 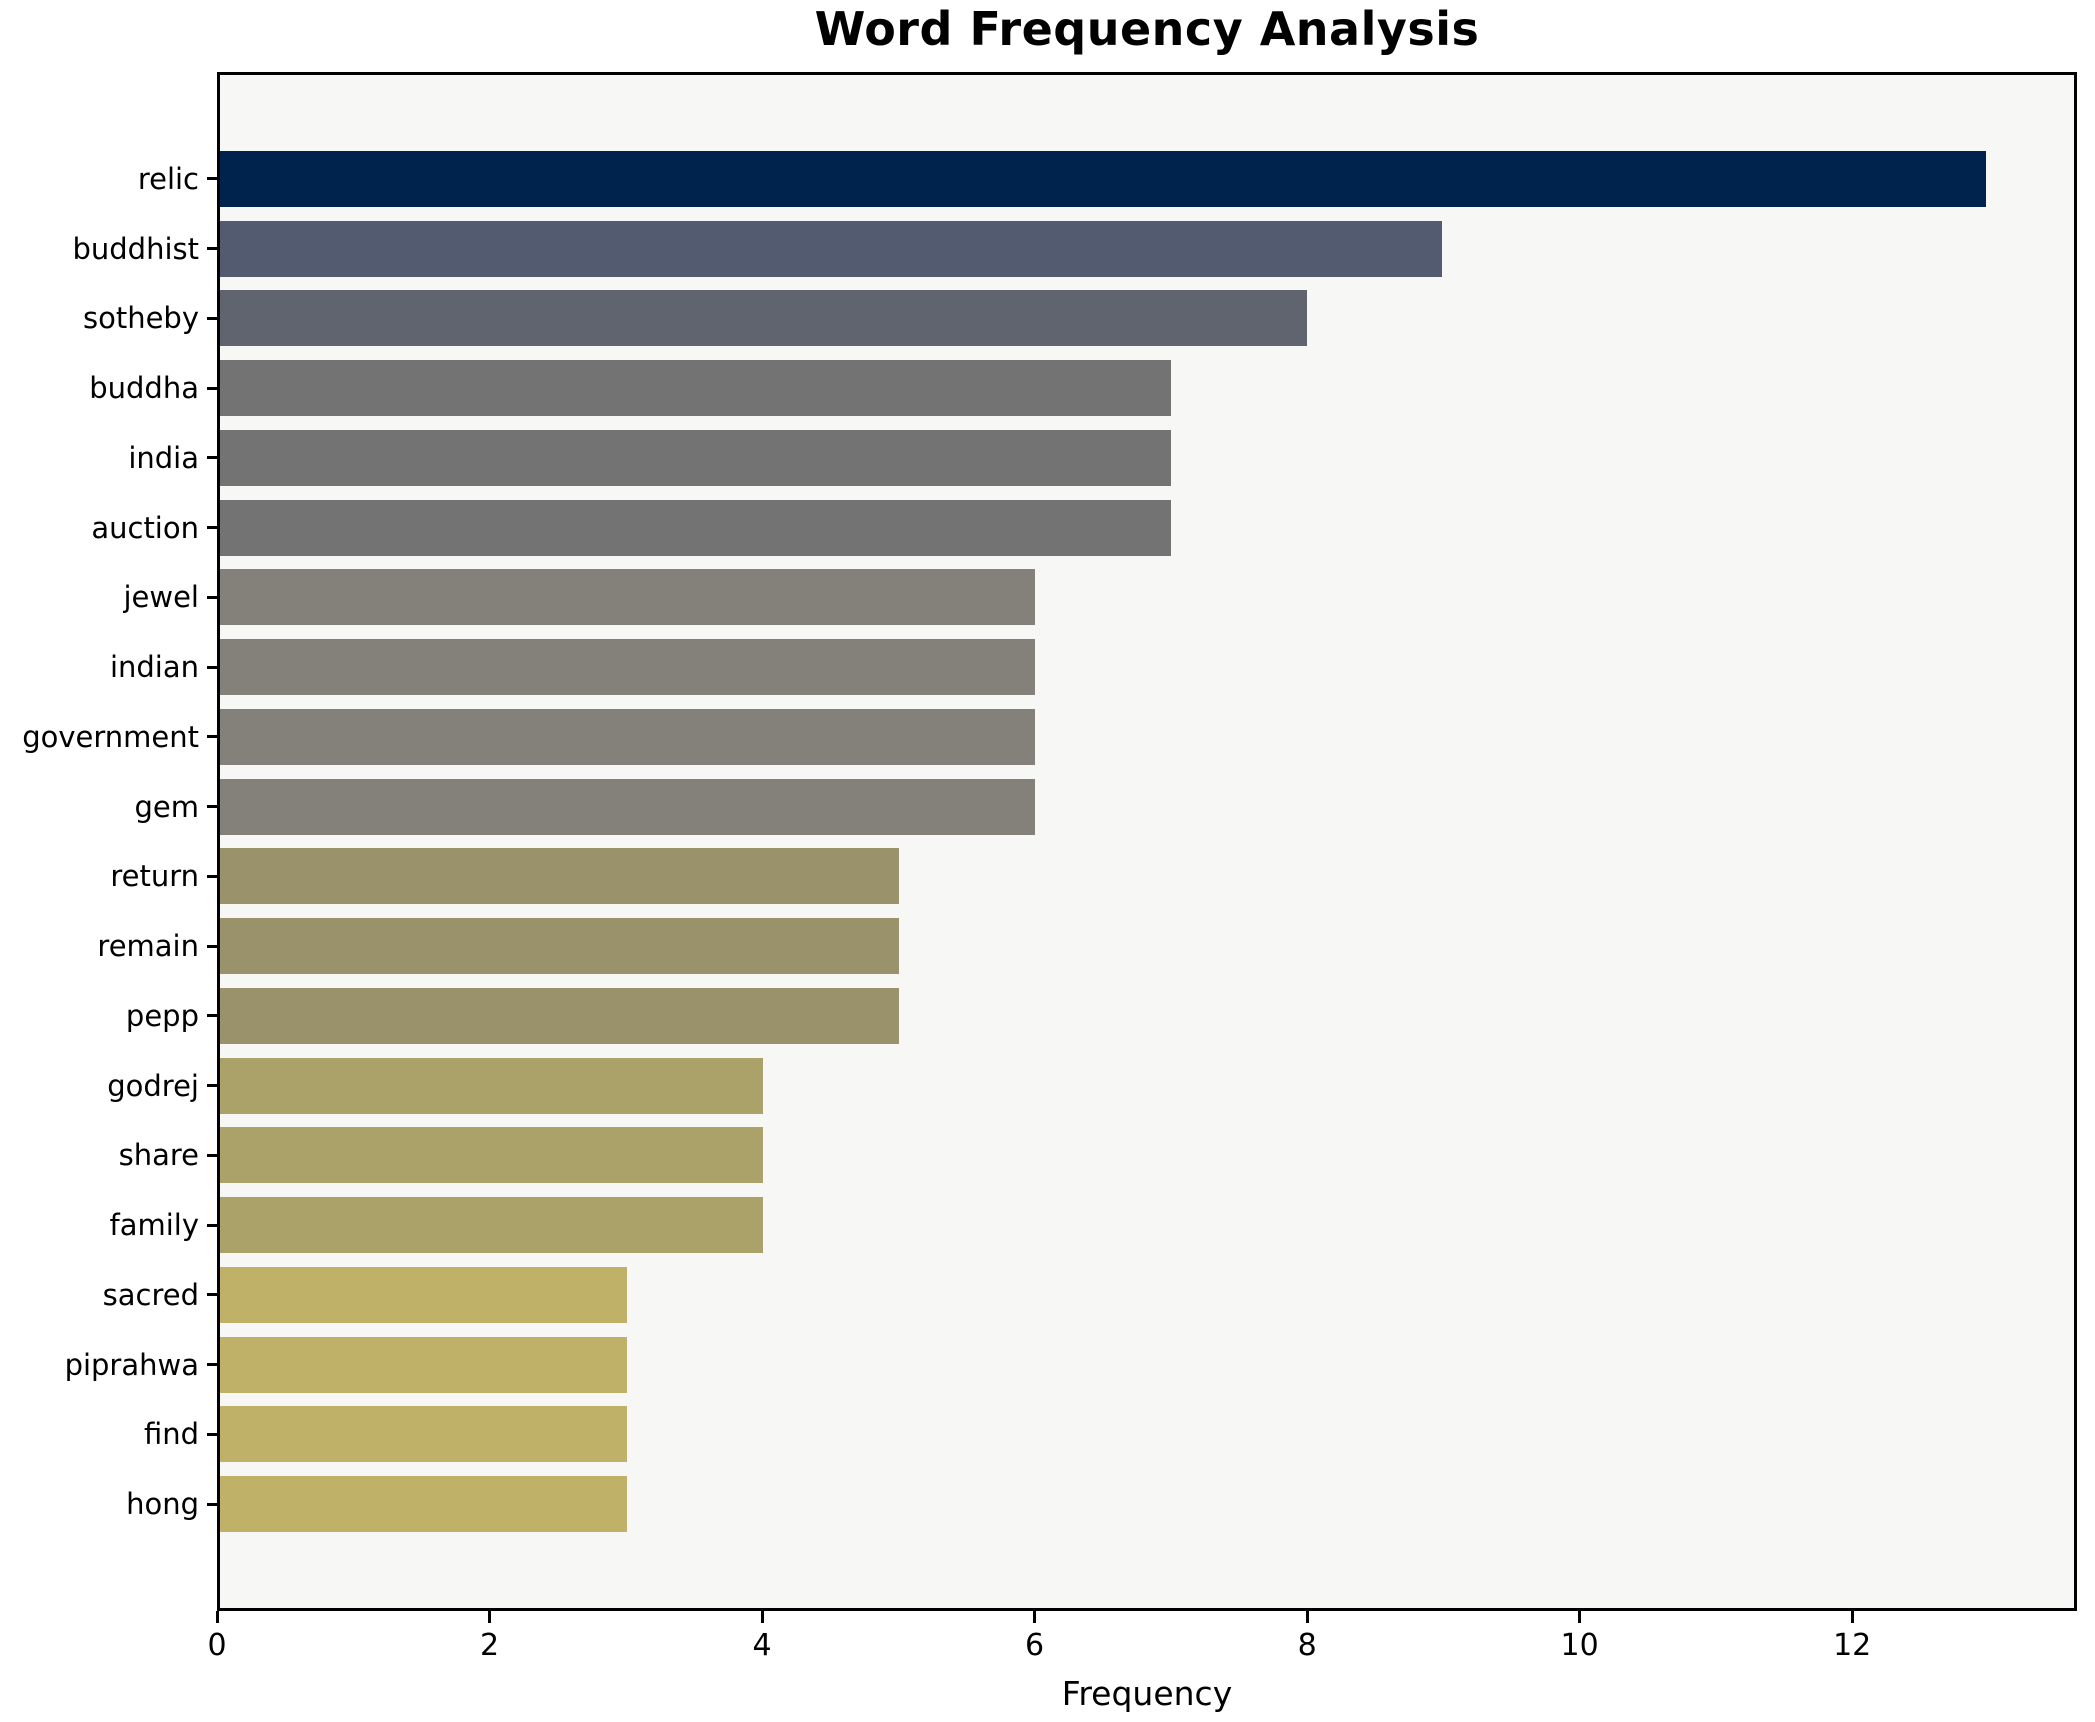 I want to click on y-label-row-buddhist: buddhist, so click(x=108, y=249).